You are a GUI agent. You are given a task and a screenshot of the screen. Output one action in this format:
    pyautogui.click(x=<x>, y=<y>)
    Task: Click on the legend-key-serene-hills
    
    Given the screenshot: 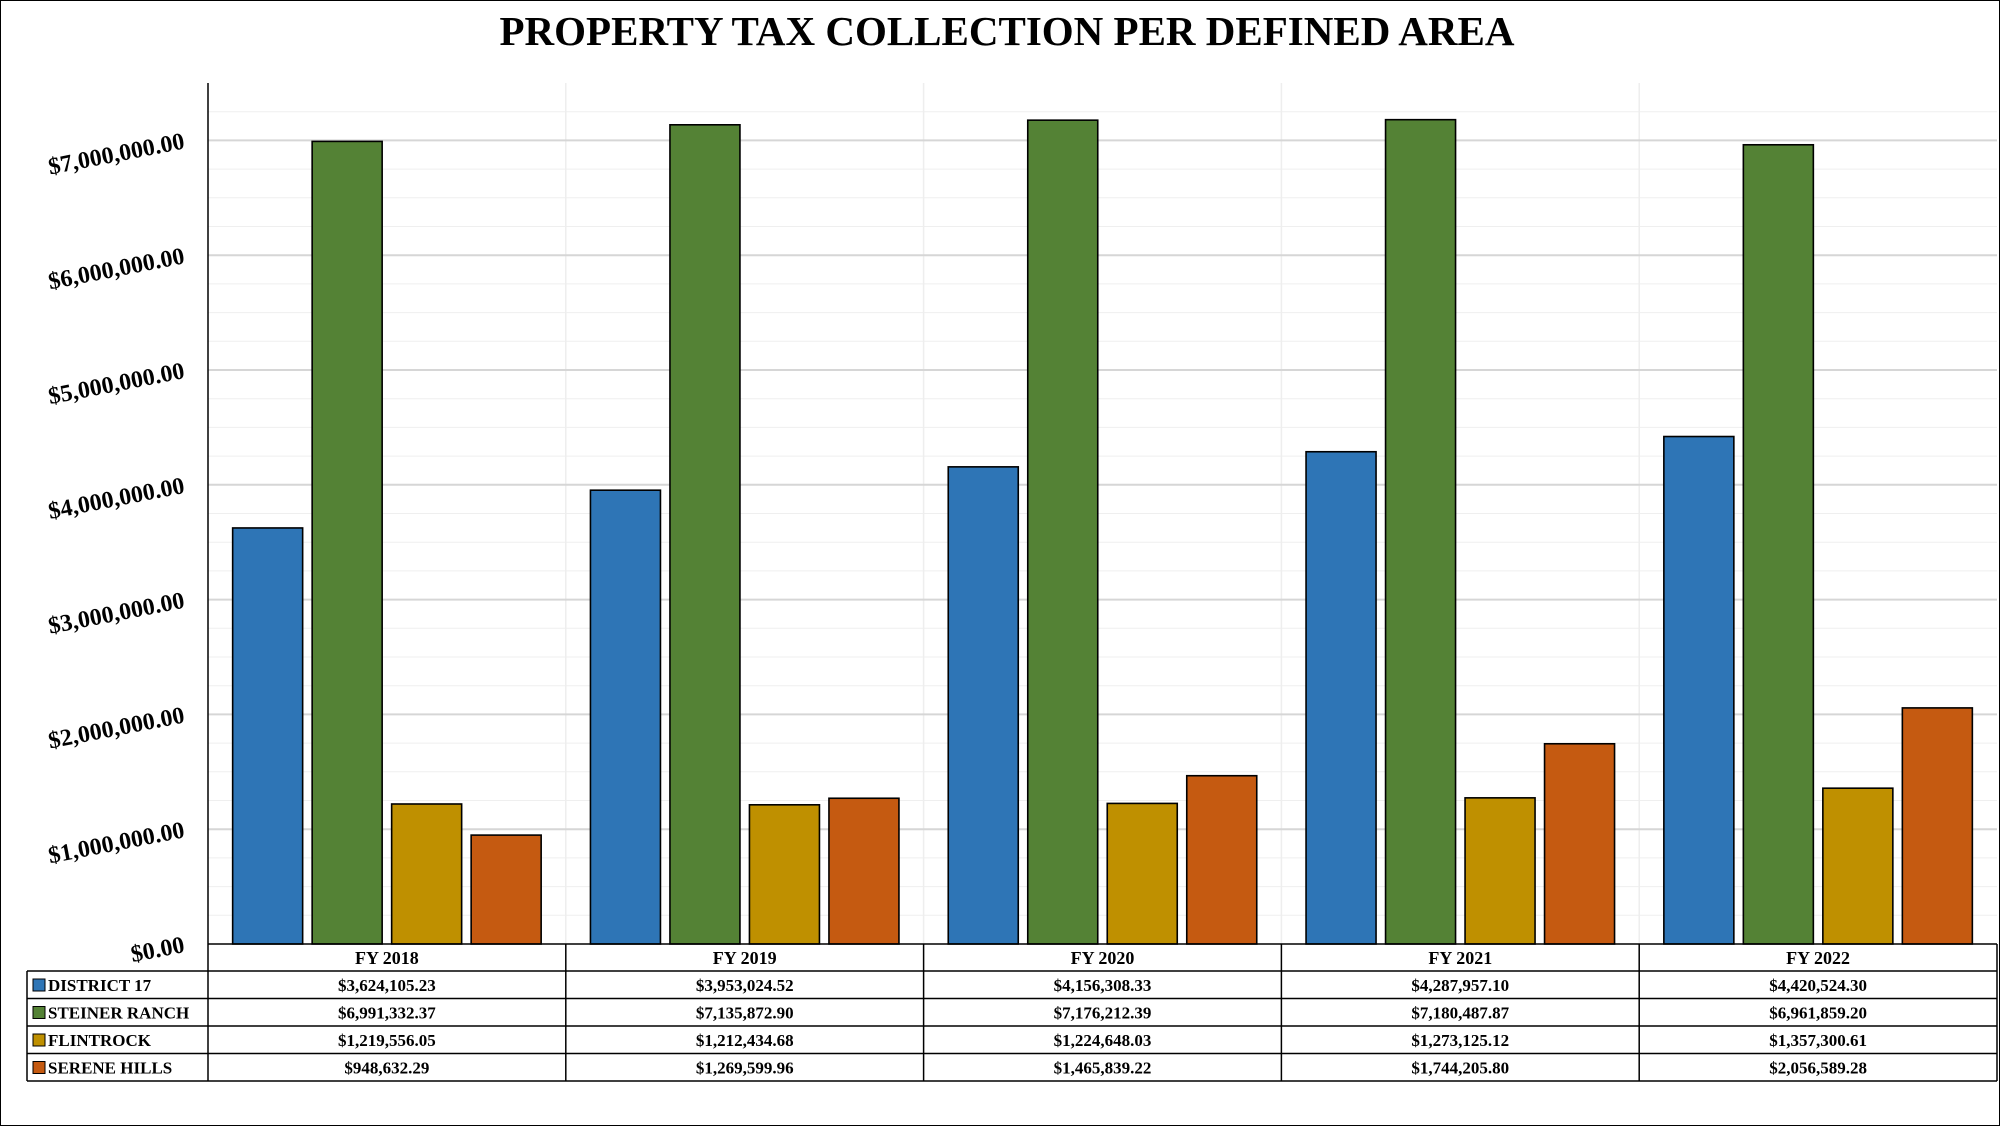 What is the action you would take?
    pyautogui.click(x=39, y=1067)
    